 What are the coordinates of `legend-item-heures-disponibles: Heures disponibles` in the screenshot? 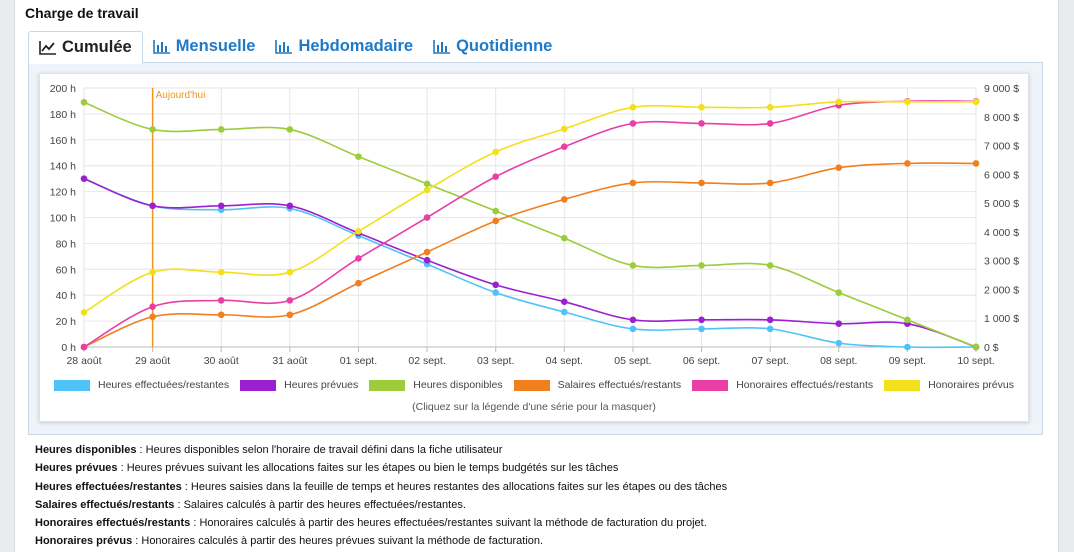 It's located at (436, 385).